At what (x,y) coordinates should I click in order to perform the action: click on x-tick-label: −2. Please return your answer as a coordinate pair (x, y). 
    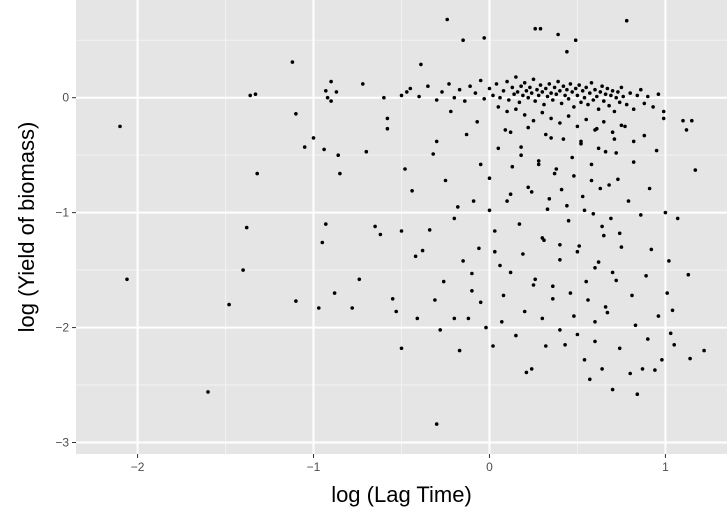
    Looking at the image, I should click on (138, 467).